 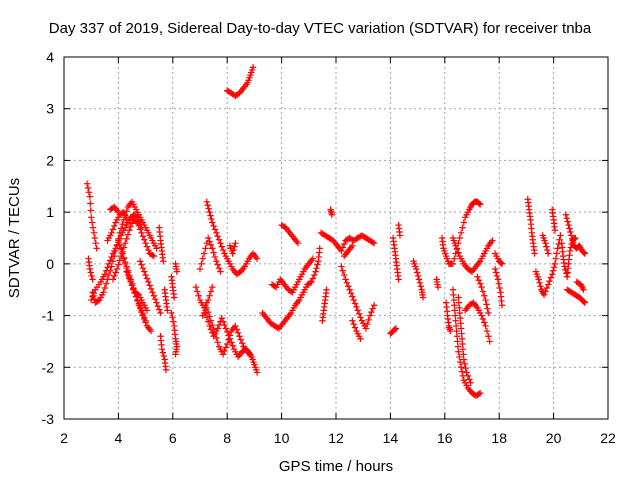 I want to click on x-tick-label: 12, so click(x=336, y=438).